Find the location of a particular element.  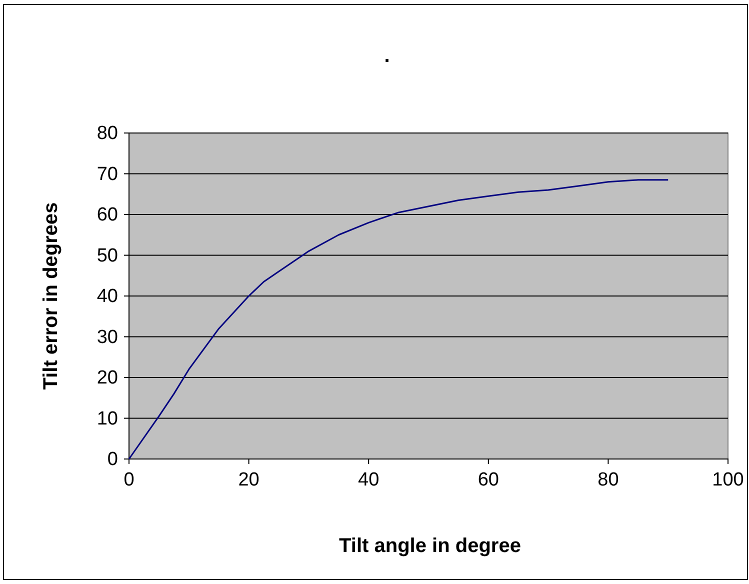

y-tick-label: 10 is located at coordinates (107, 419).